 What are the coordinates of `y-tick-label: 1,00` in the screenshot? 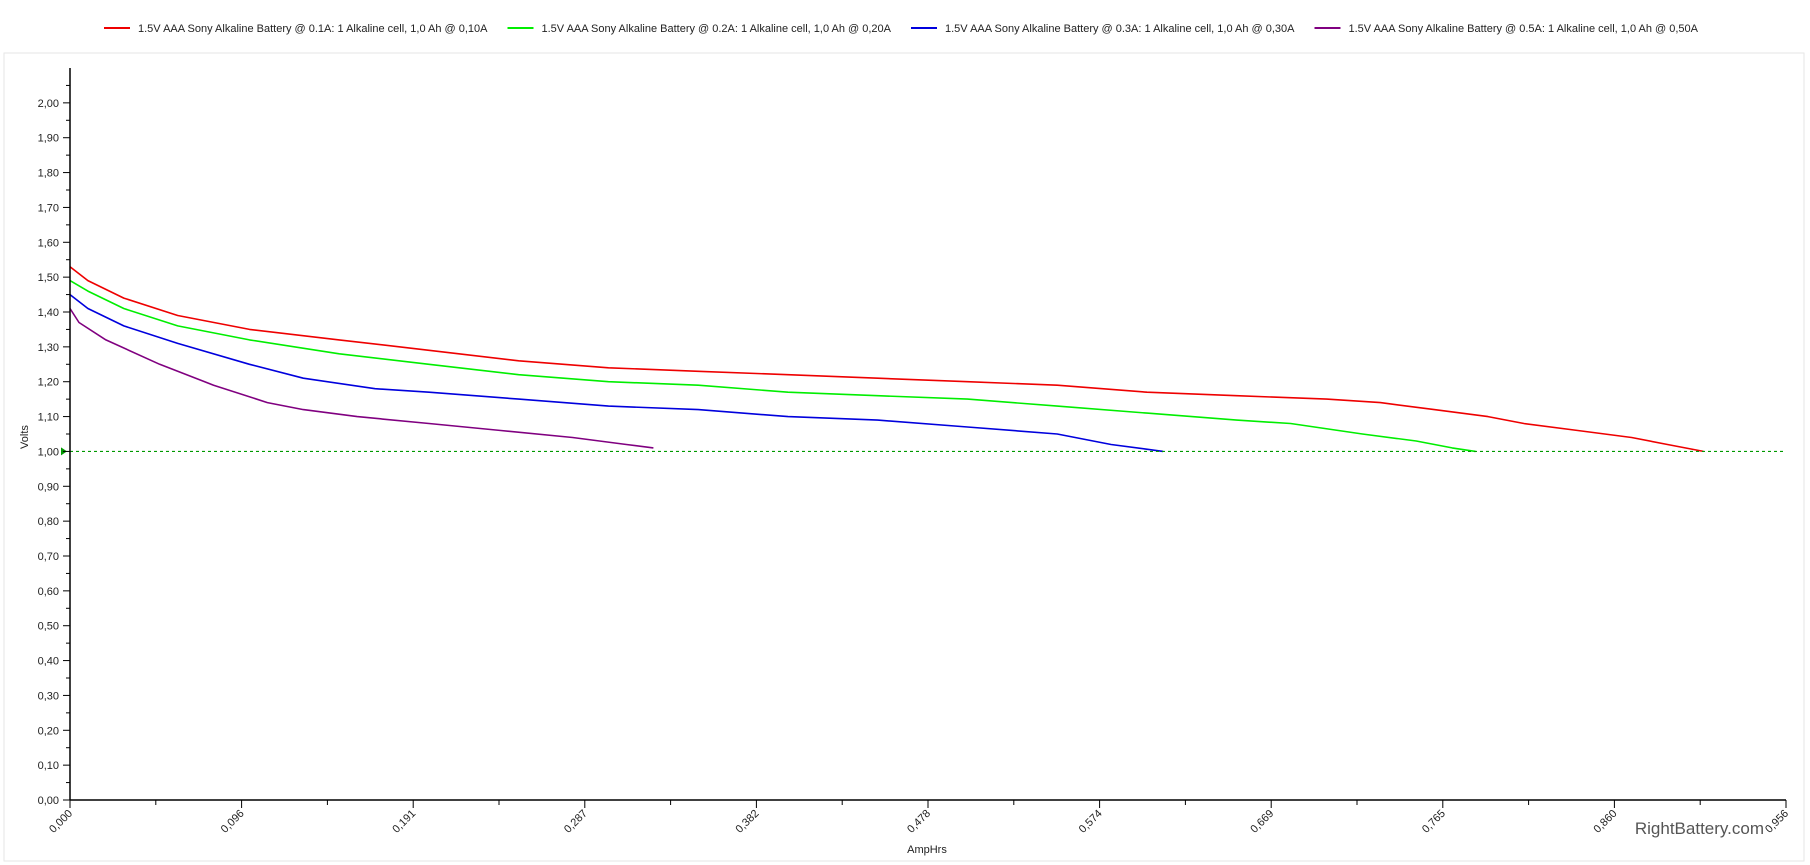 It's located at (48, 452).